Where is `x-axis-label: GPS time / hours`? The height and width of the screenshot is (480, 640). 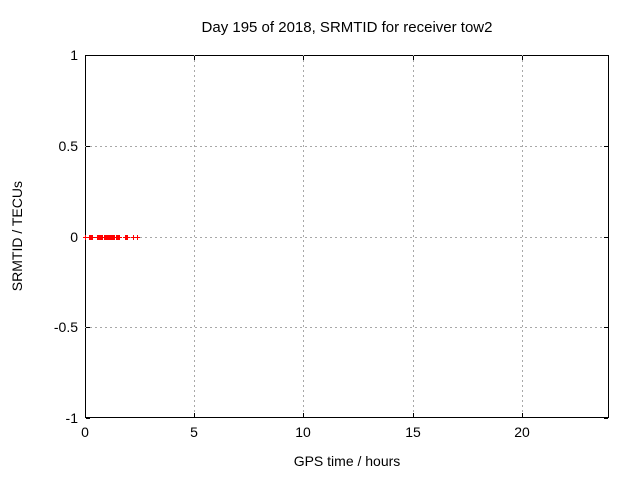
x-axis-label: GPS time / hours is located at coordinates (347, 461).